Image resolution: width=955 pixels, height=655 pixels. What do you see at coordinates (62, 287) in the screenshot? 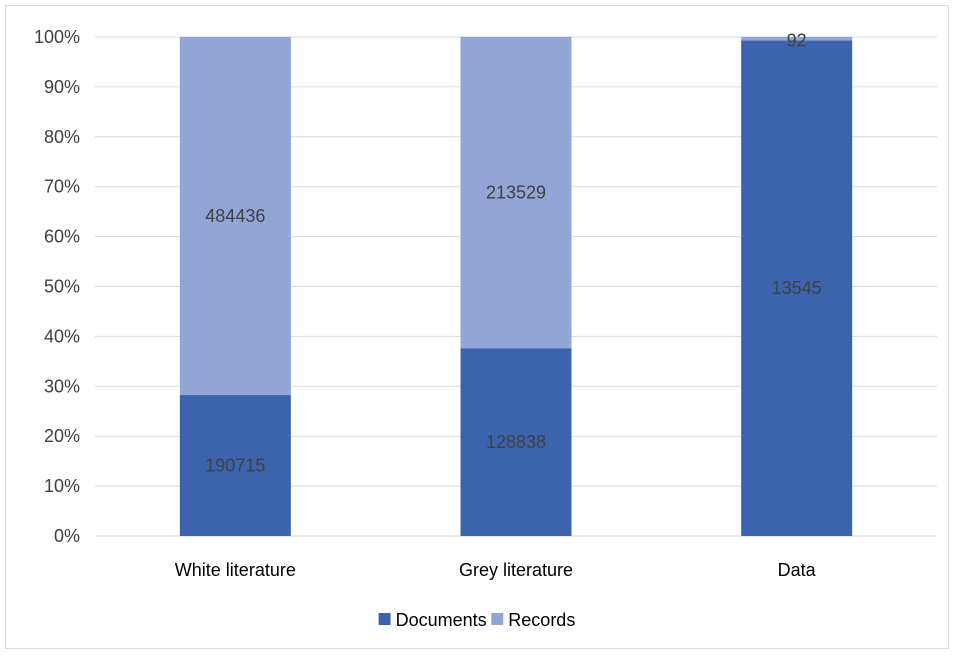
I see `y-tick-label: 50%` at bounding box center [62, 287].